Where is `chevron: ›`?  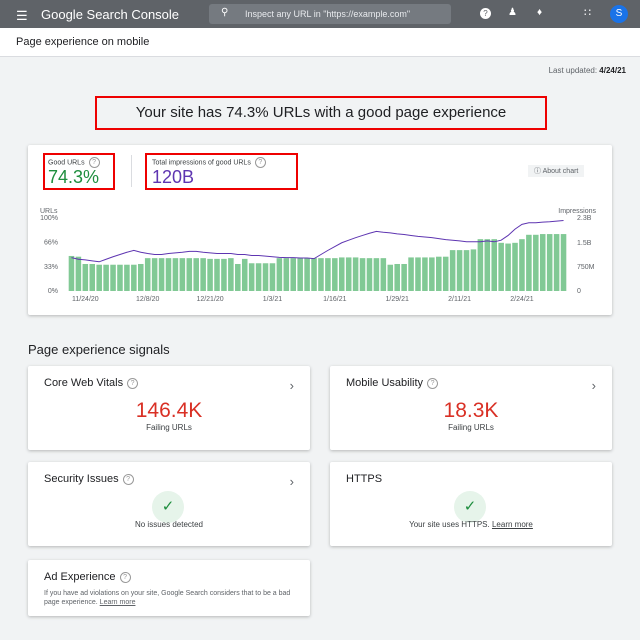
chevron: › is located at coordinates (593, 385).